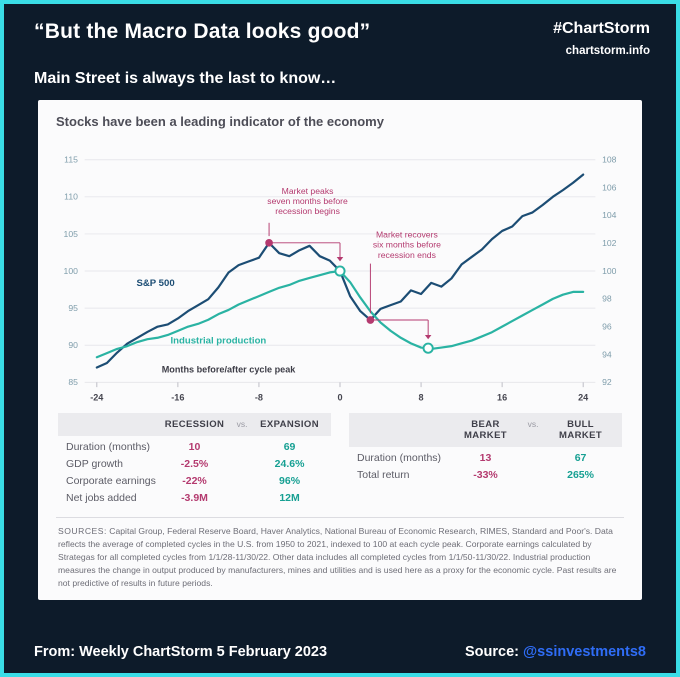 This screenshot has height=677, width=680. I want to click on column-header: RECESSION, so click(194, 425).